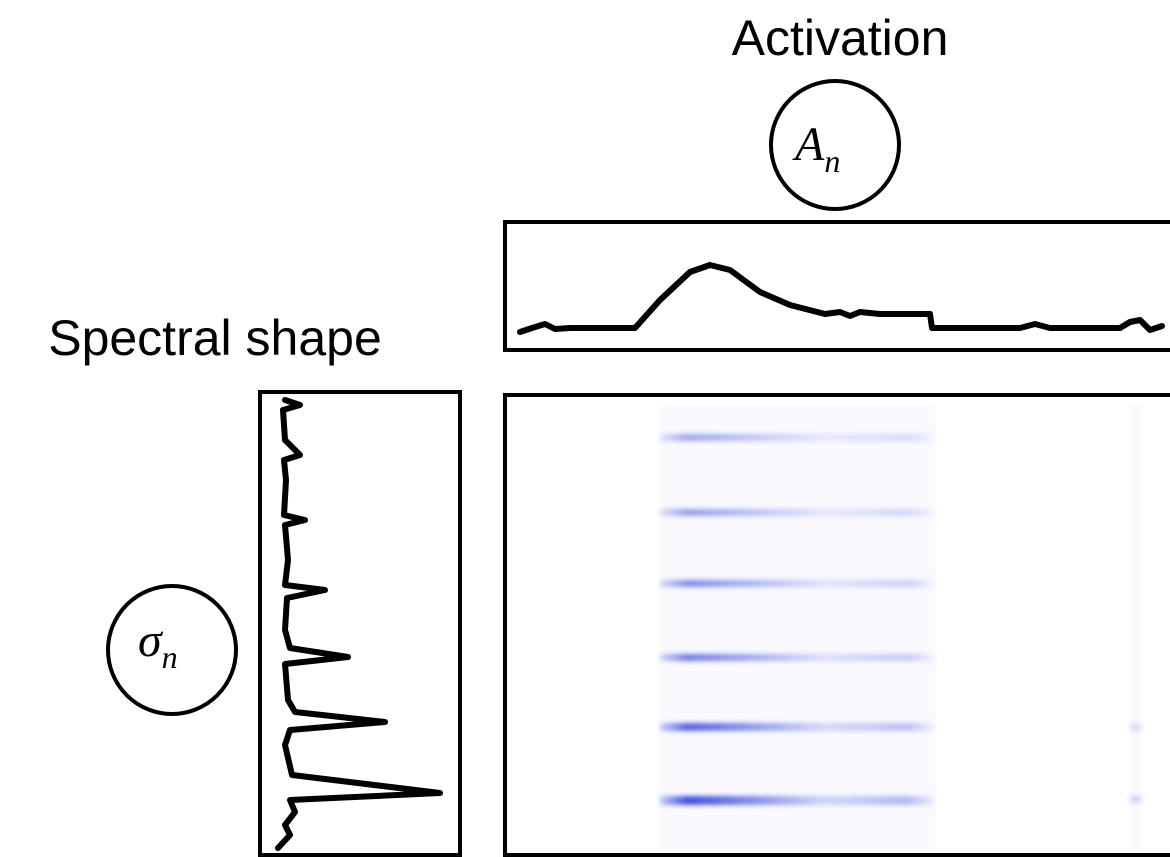 The image size is (1170, 857). What do you see at coordinates (215, 338) in the screenshot?
I see `spectral-shape-label: Spectral shape` at bounding box center [215, 338].